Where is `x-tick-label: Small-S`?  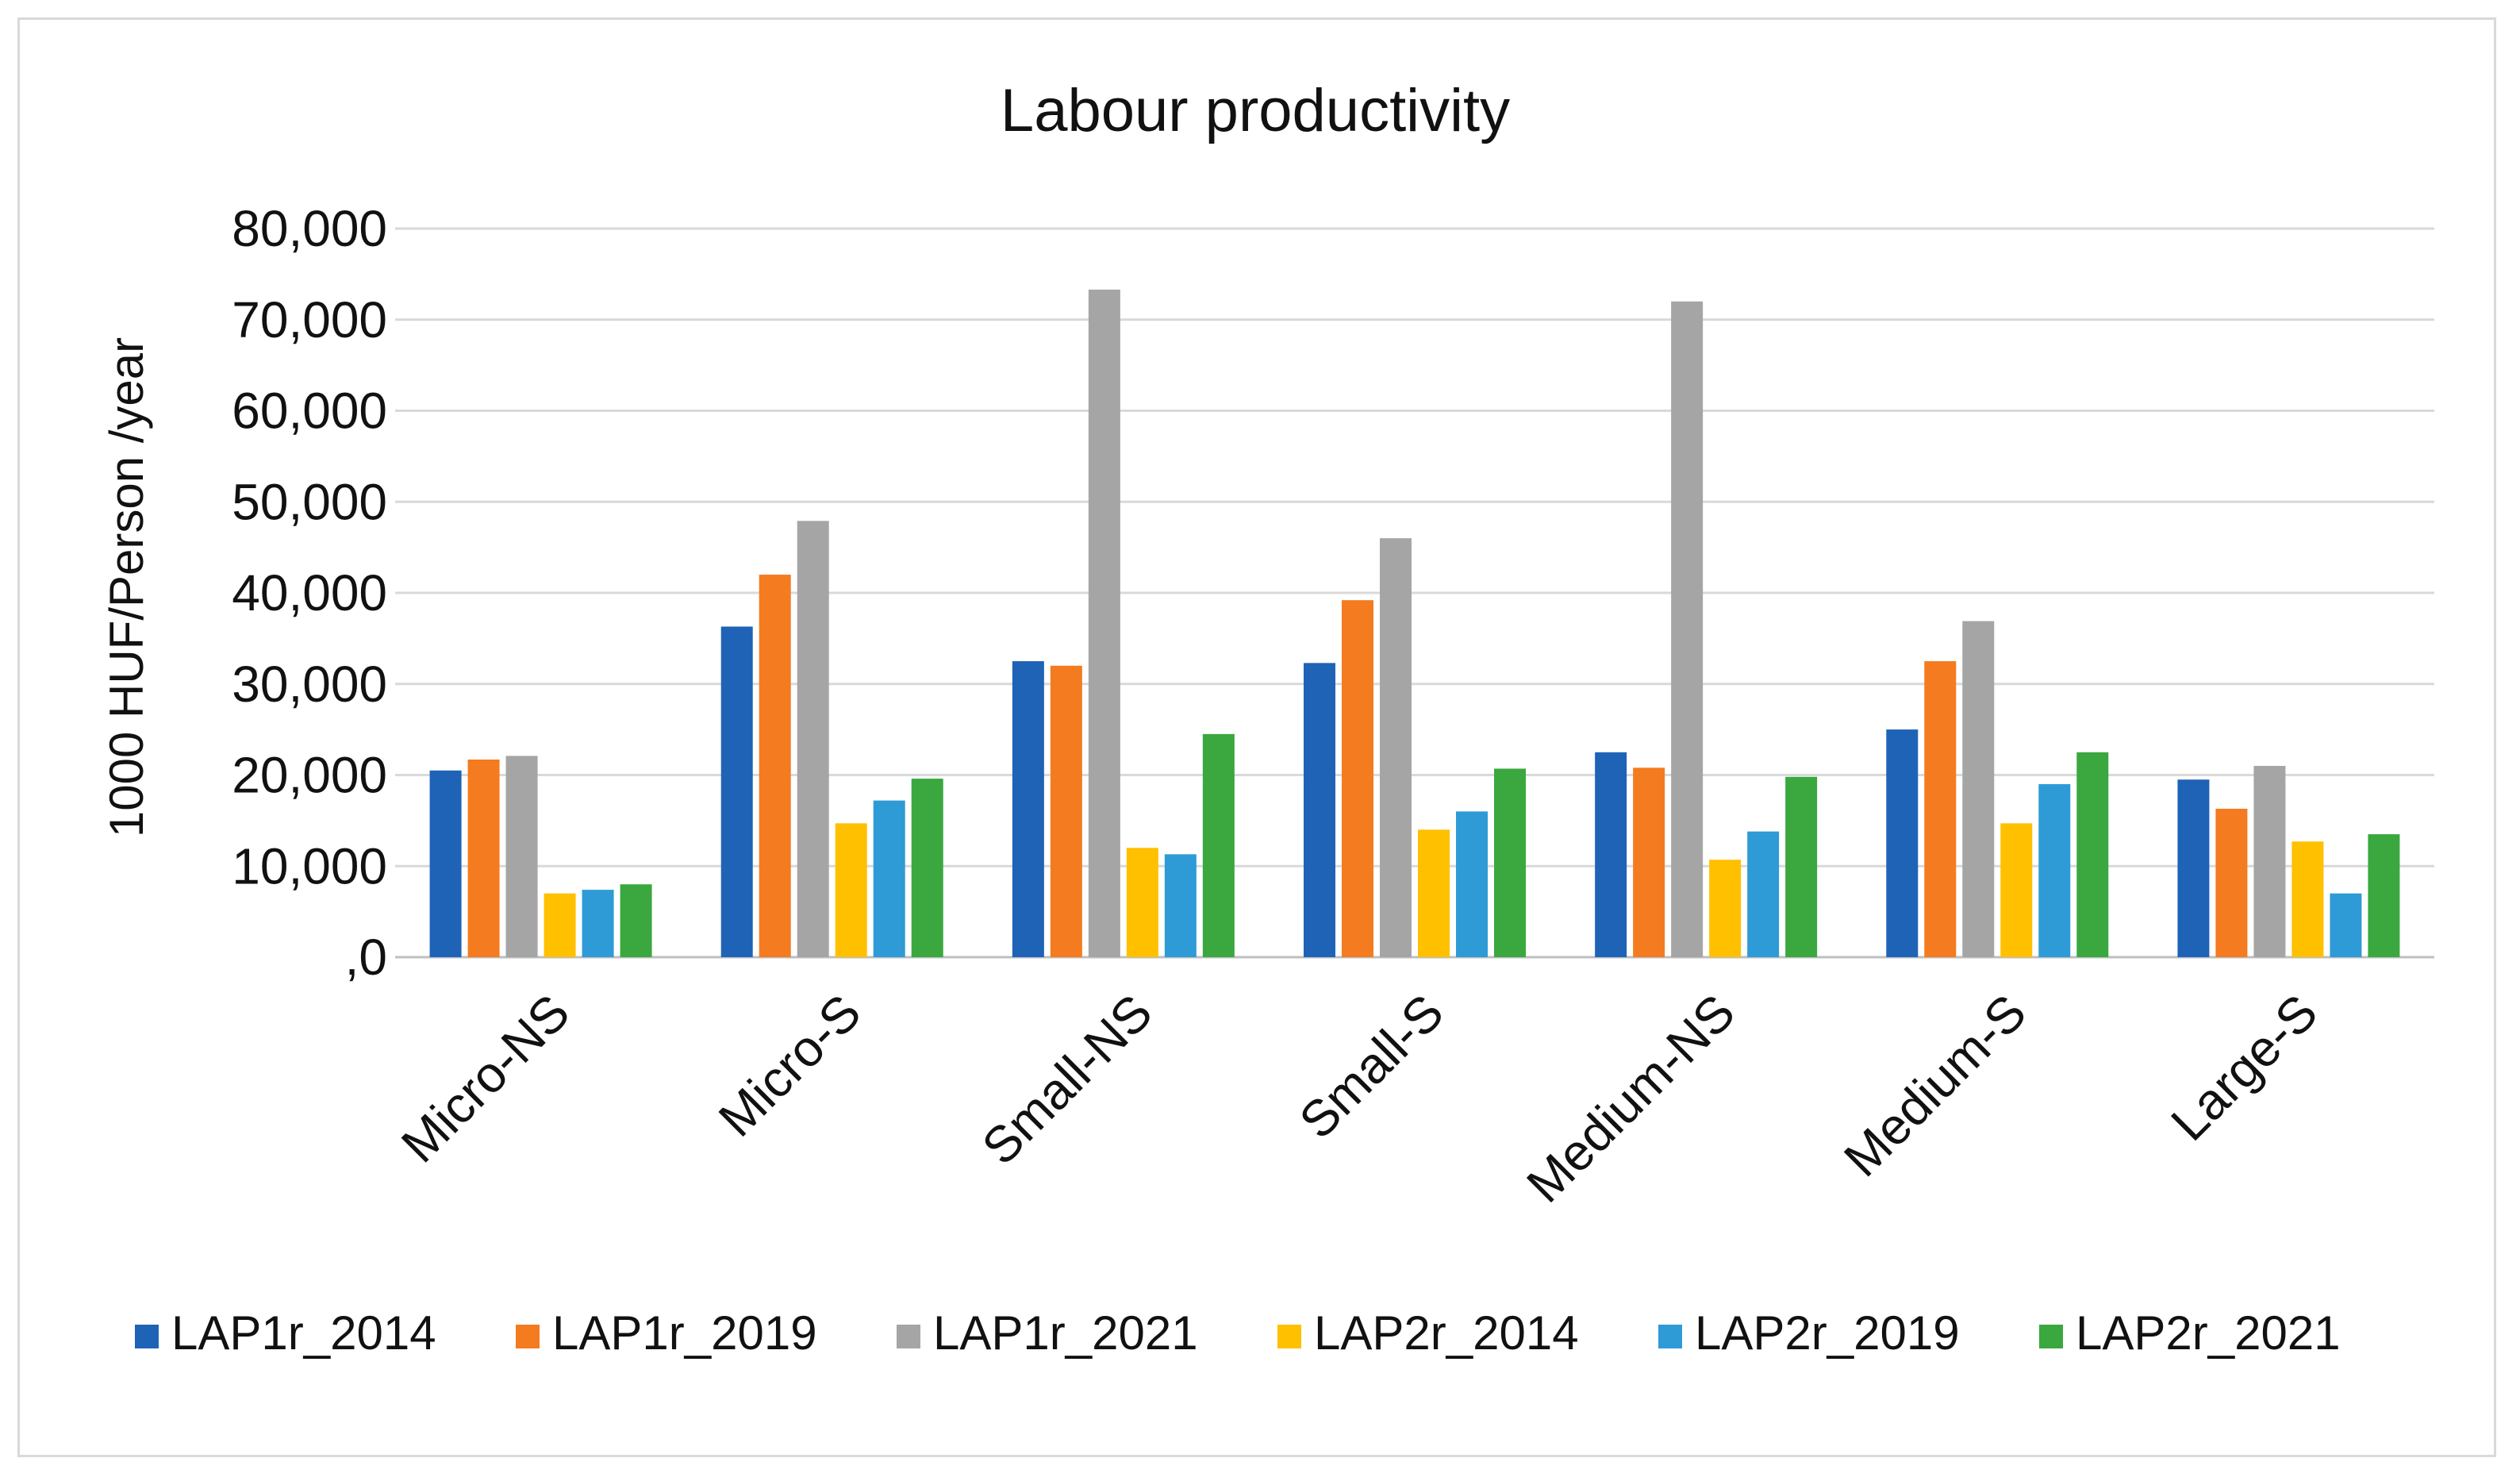 x-tick-label: Small-S is located at coordinates (1371, 1066).